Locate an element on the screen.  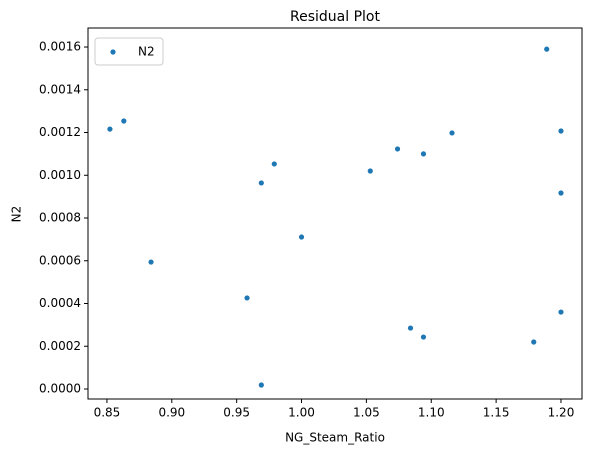
x-tick-label: 1.00 is located at coordinates (301, 413).